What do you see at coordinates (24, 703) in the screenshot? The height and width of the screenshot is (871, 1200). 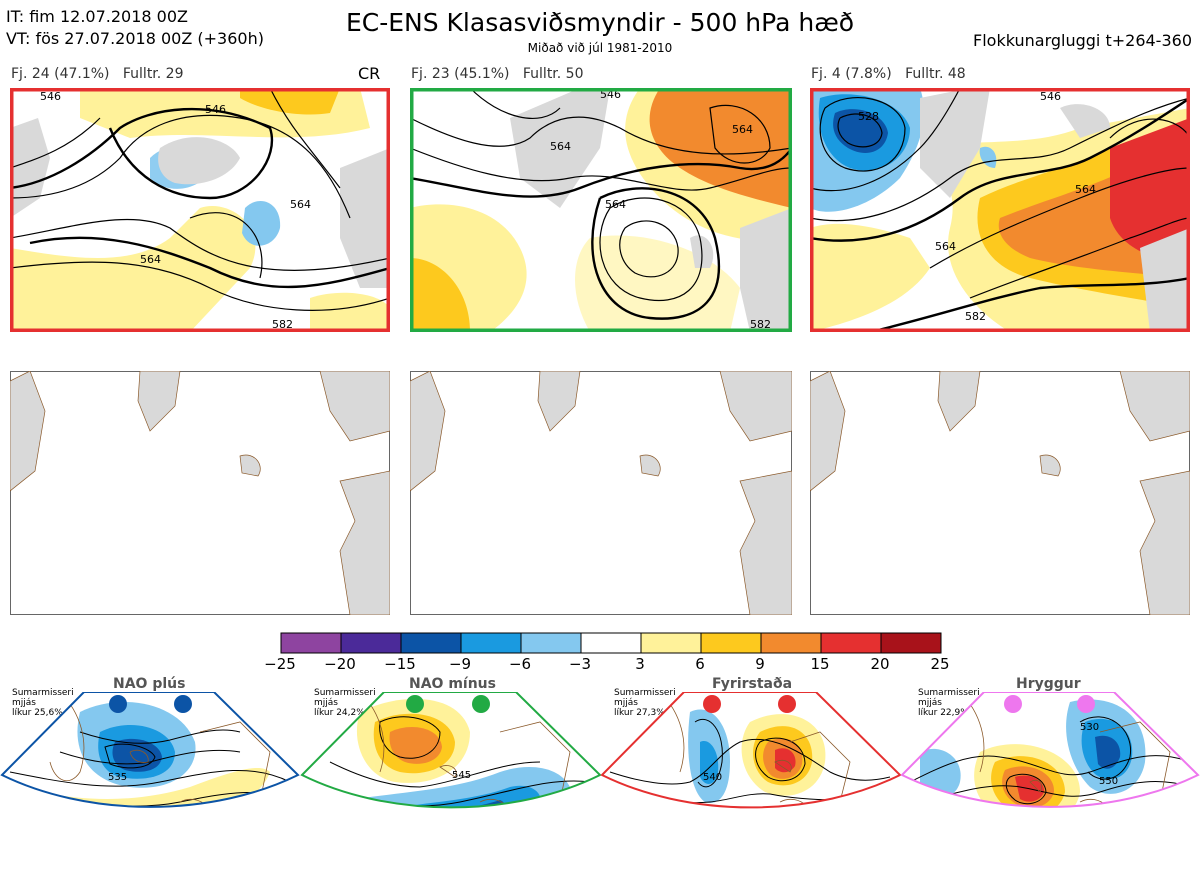 I see `regime-1-months: mjjás` at bounding box center [24, 703].